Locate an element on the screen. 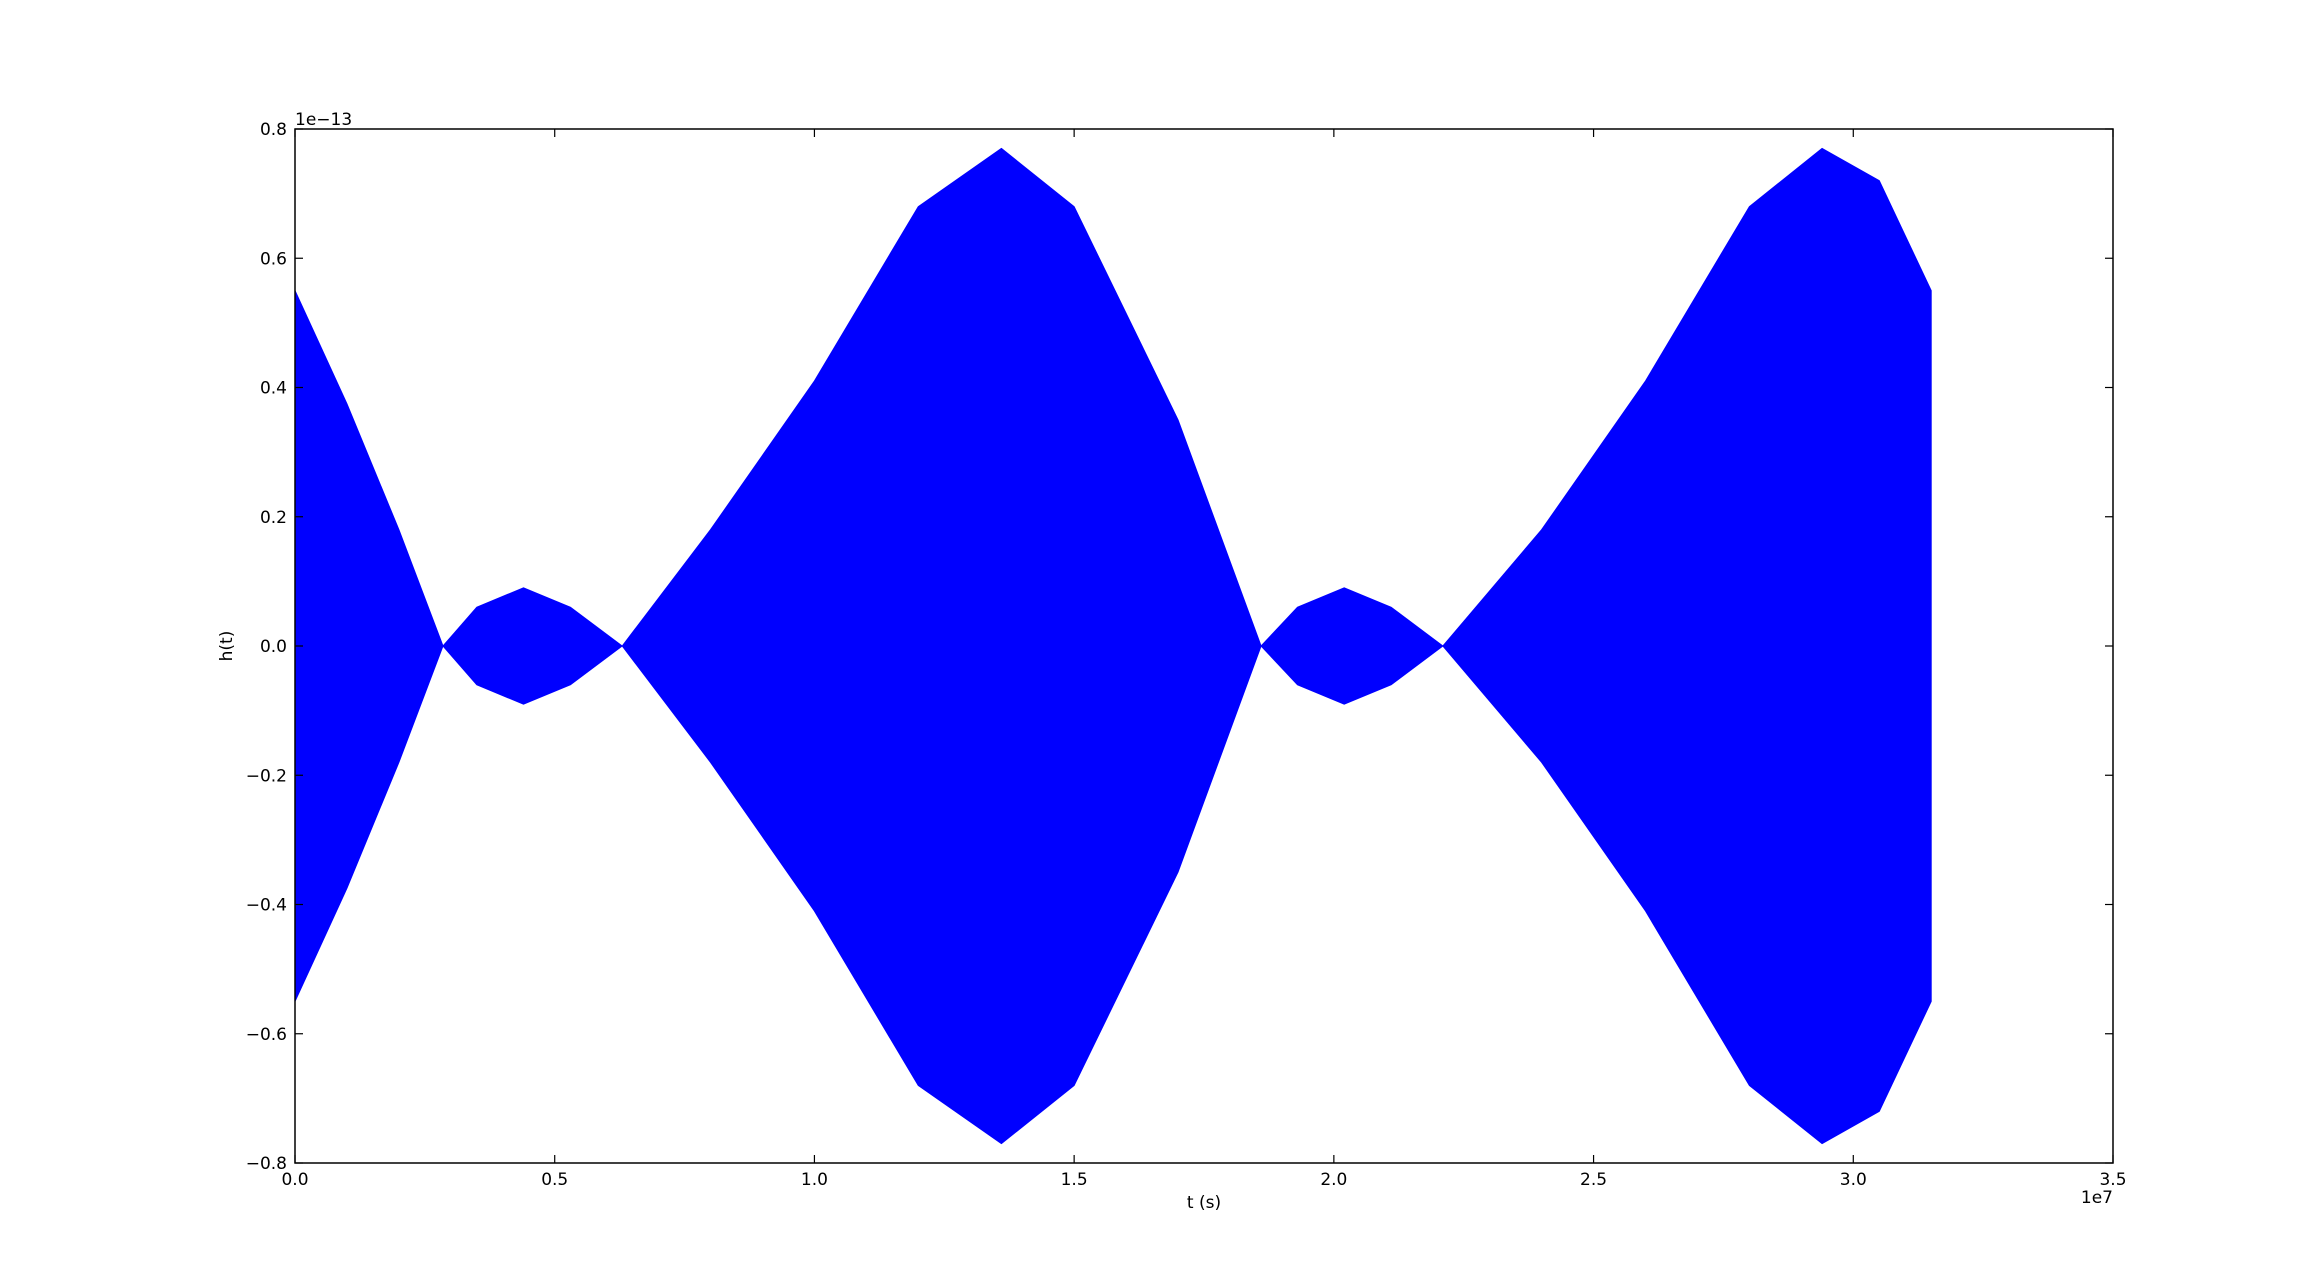  y-tick-label: 0.6 is located at coordinates (273, 259).